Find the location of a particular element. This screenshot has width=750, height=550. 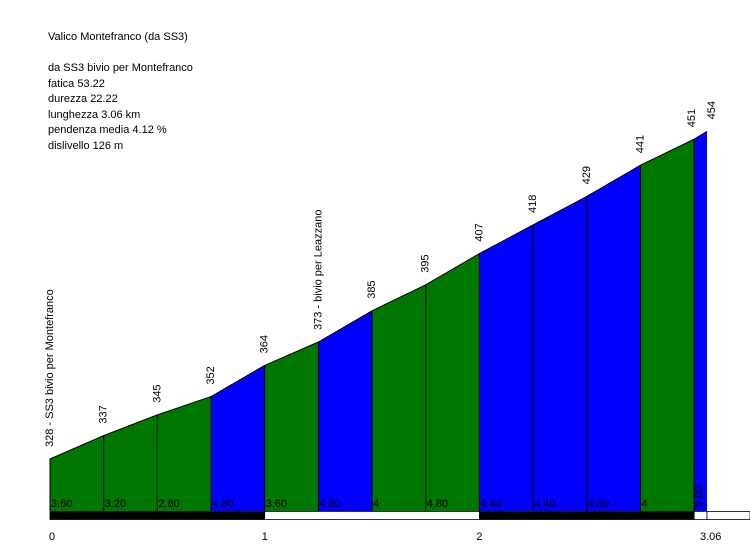

route-start: da SS3 bivio per Montefranco is located at coordinates (120, 68).